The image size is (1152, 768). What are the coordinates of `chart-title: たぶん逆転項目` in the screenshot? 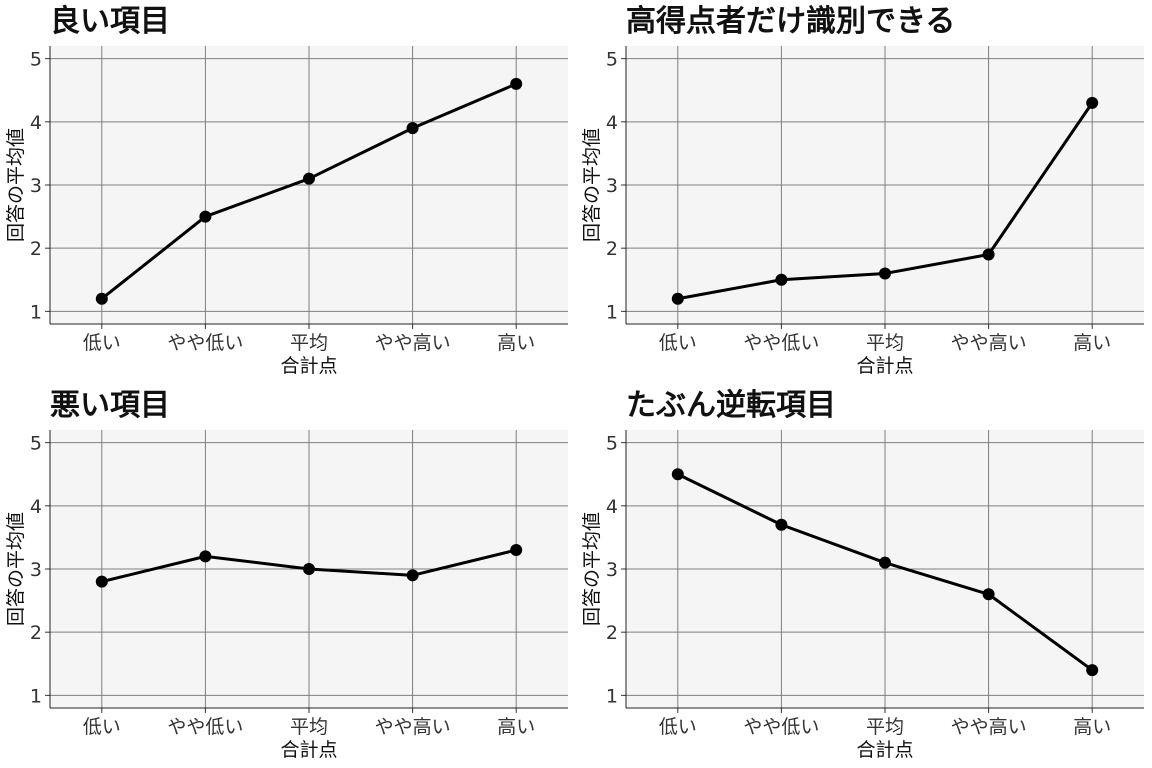 It's located at (731, 405).